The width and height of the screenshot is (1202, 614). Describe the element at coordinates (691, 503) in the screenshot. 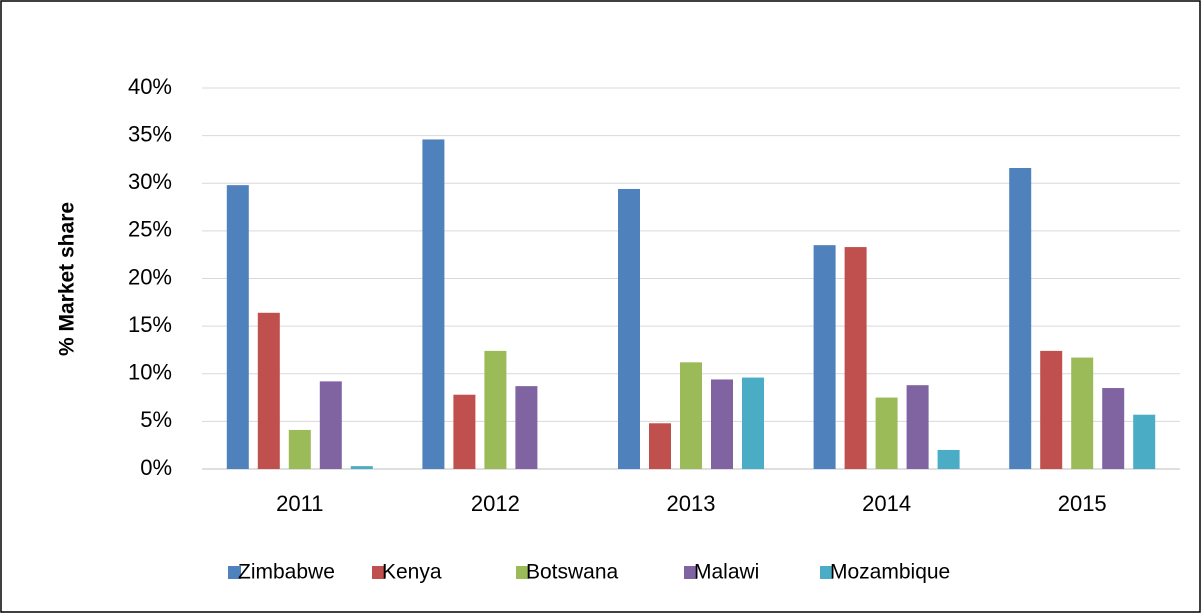

I see `x-tick-label: 2013` at that location.